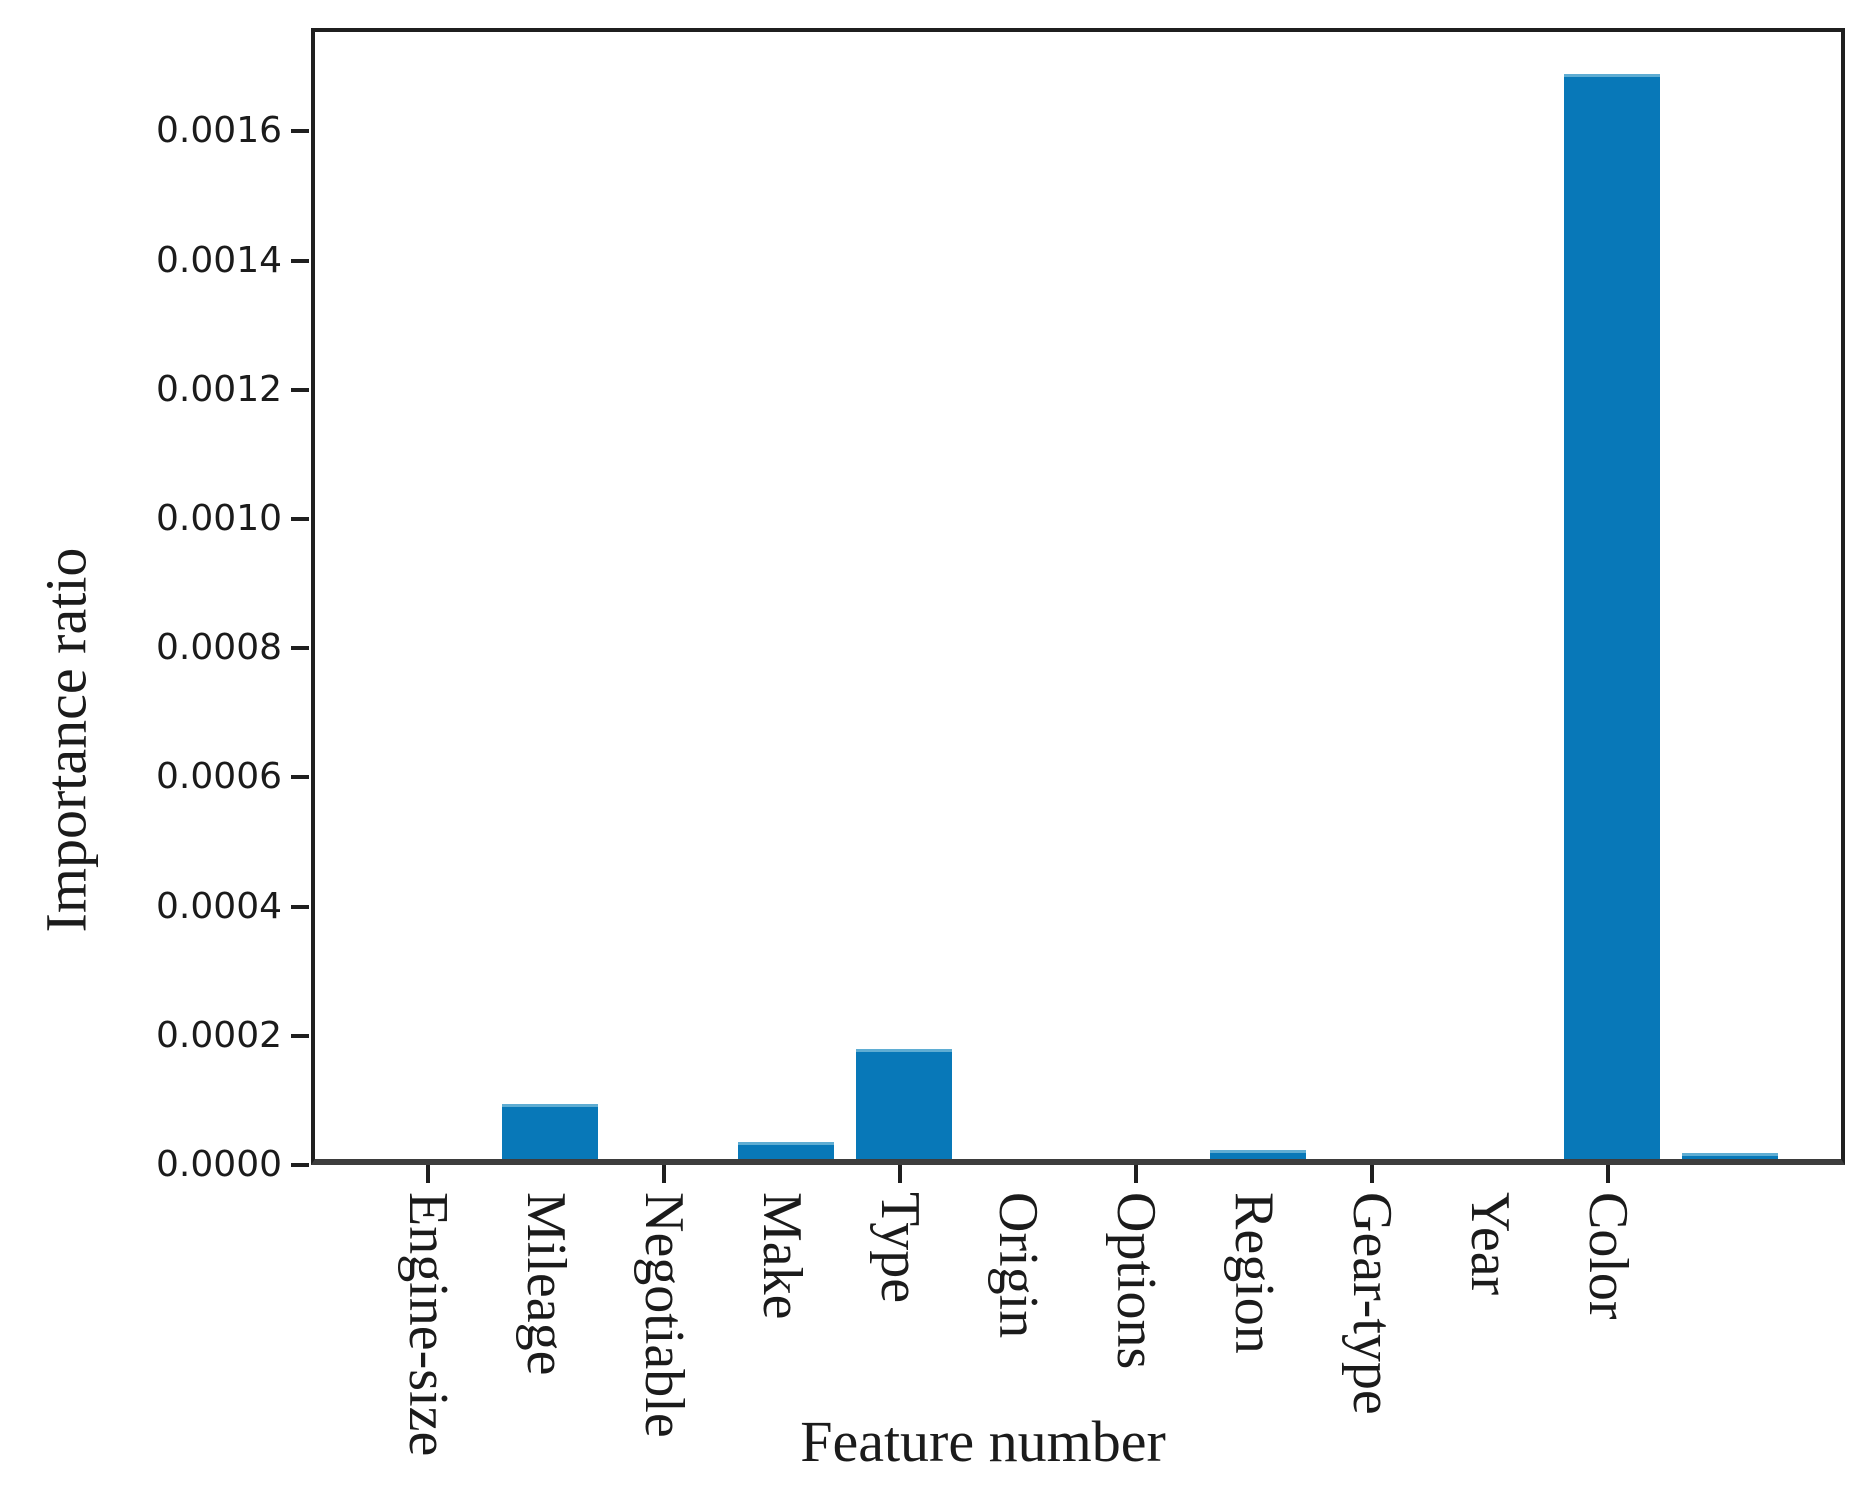 This screenshot has height=1495, width=1875. Describe the element at coordinates (66, 740) in the screenshot. I see `y-axis-title: Importance ratio` at that location.